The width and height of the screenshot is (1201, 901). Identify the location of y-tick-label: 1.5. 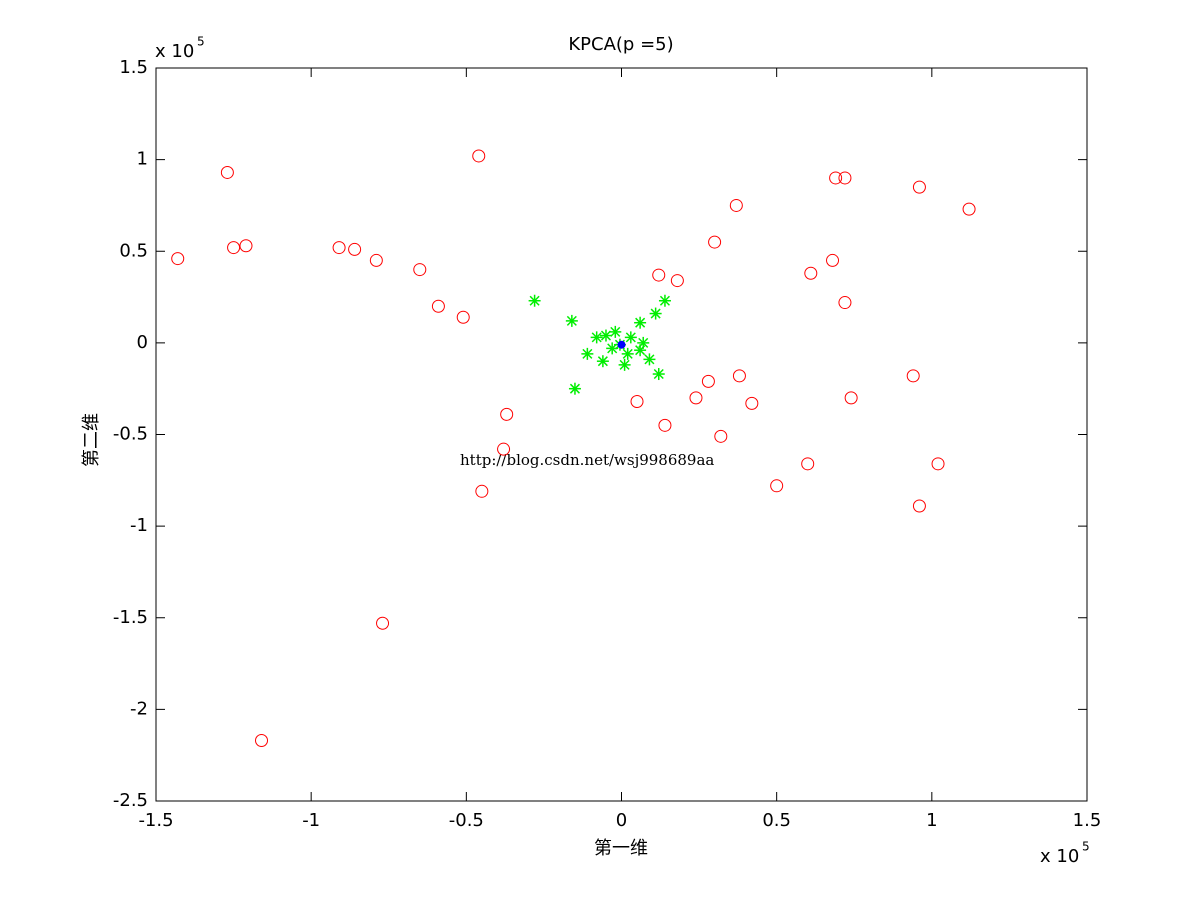
(133, 67).